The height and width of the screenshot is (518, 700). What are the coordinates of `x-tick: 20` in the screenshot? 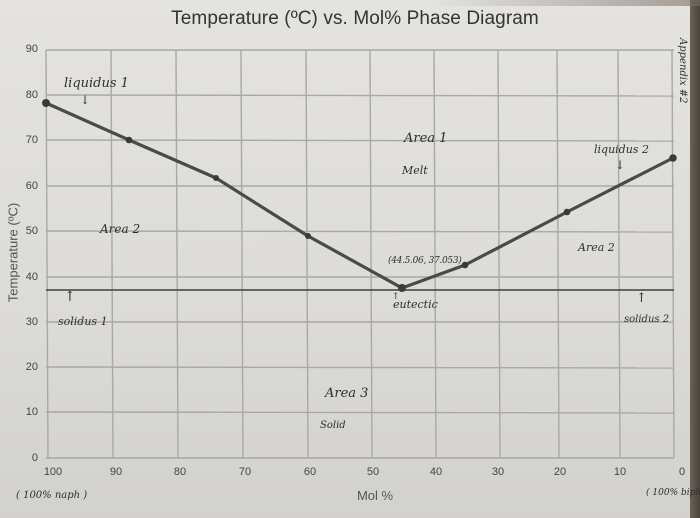 It's located at (560, 472).